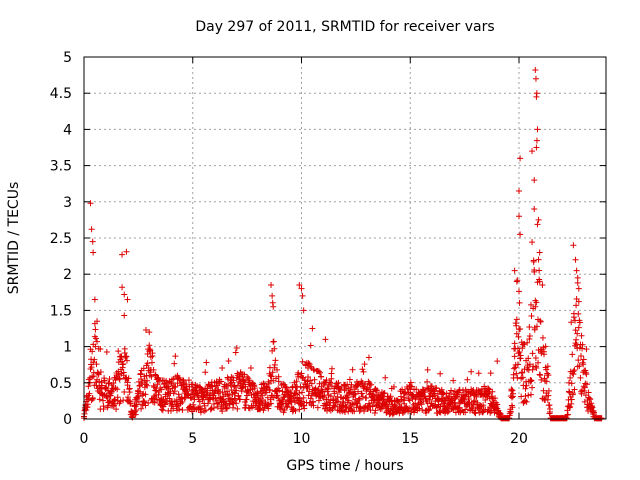  Describe the element at coordinates (410, 439) in the screenshot. I see `x-tick-label: 15` at that location.